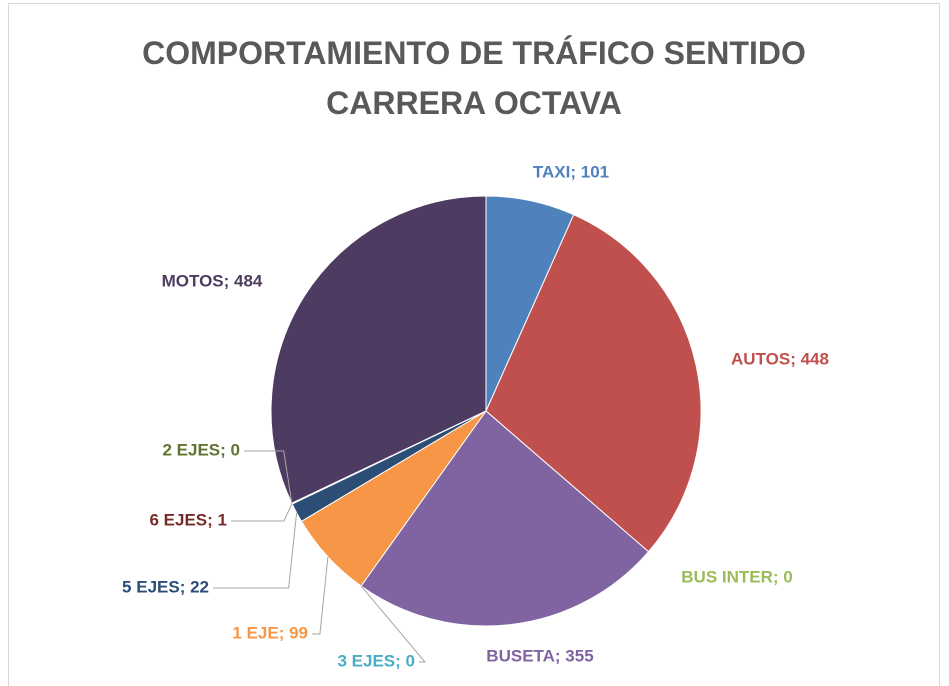 Image resolution: width=949 pixels, height=686 pixels. Describe the element at coordinates (270, 632) in the screenshot. I see `data-label: 1 EJE; 99` at that location.